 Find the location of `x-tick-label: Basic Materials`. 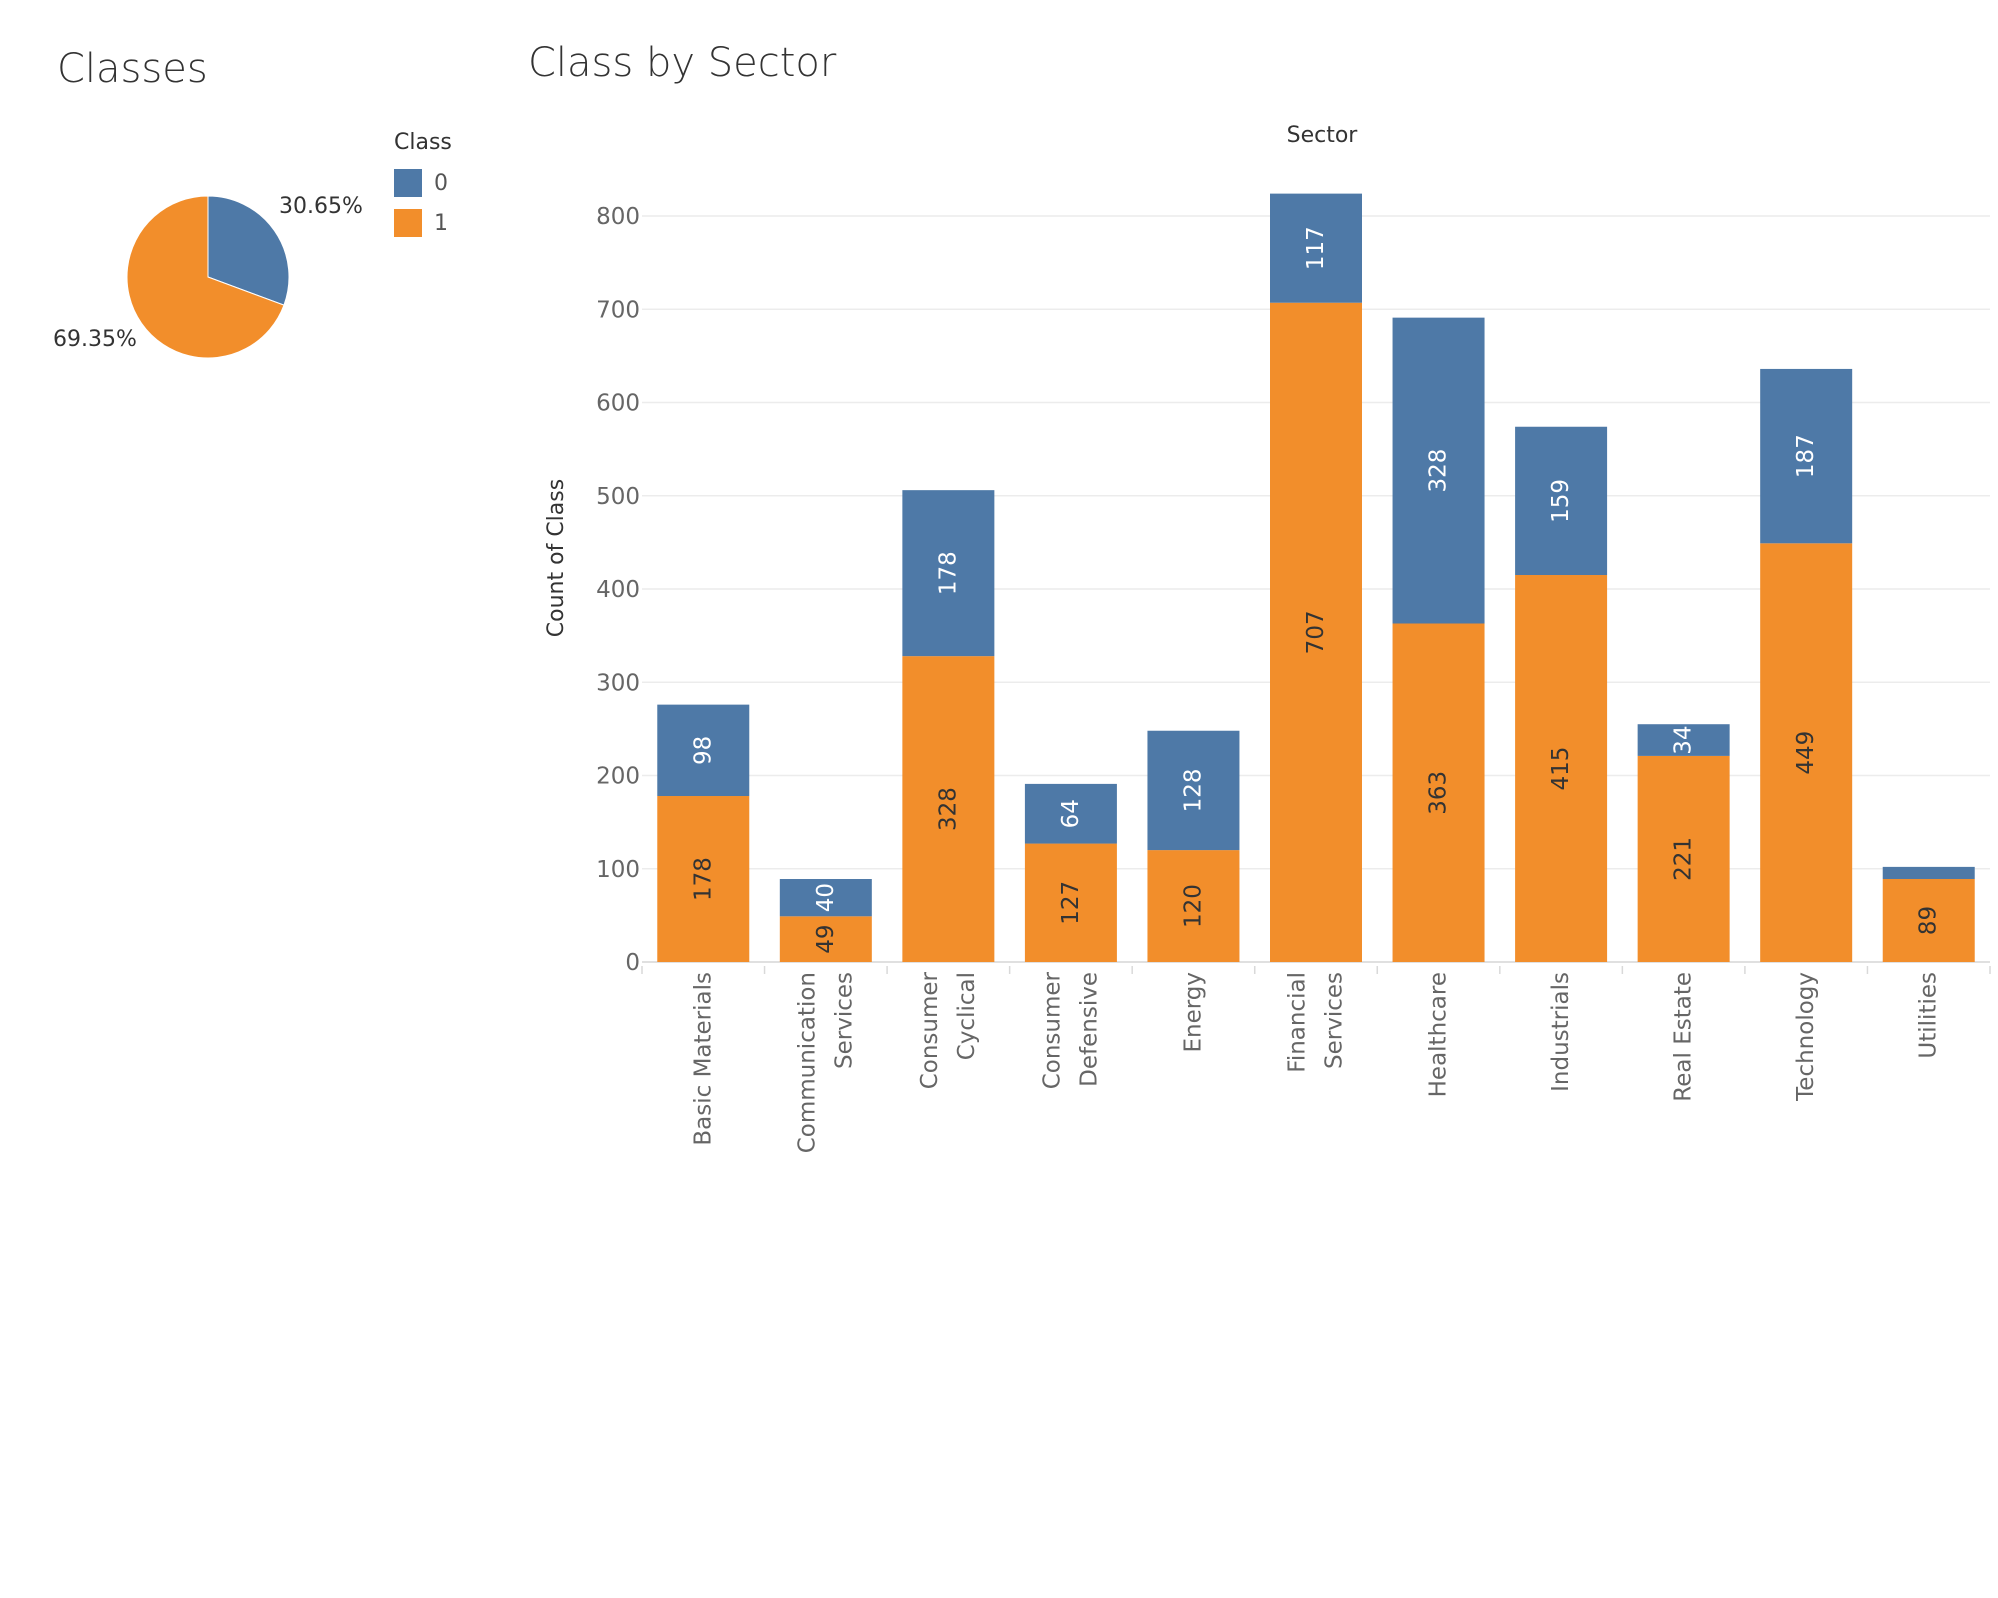

x-tick-label: Basic Materials is located at coordinates (703, 1059).